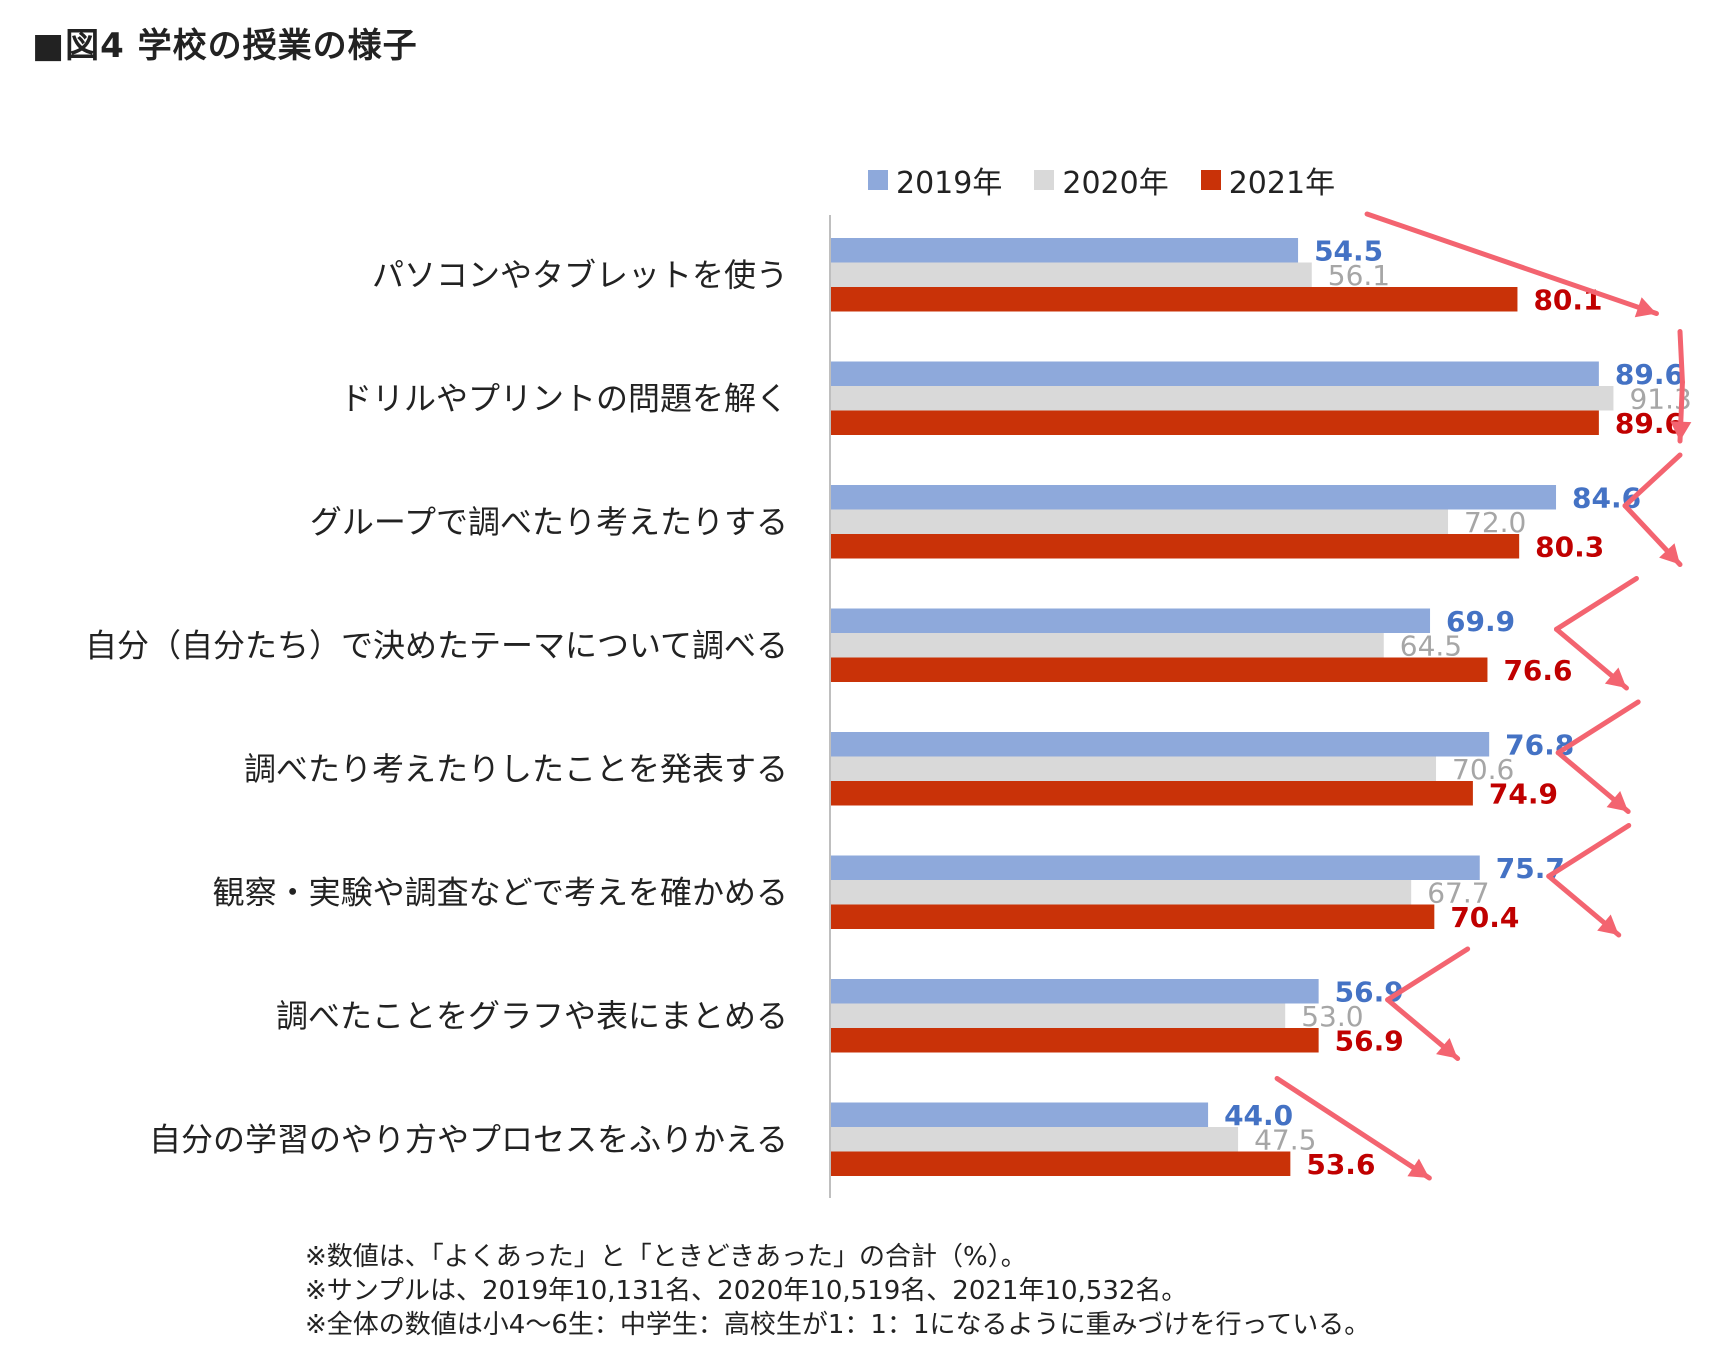 The width and height of the screenshot is (1709, 1350). I want to click on footnote: ※数値は、「よくあった」と「ときどきあった」の合計（%）。, so click(666, 1257).